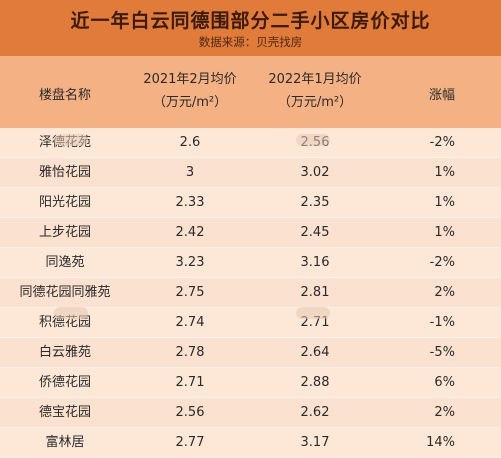 The image size is (501, 458). I want to click on cell-change: -5%, so click(442, 352).